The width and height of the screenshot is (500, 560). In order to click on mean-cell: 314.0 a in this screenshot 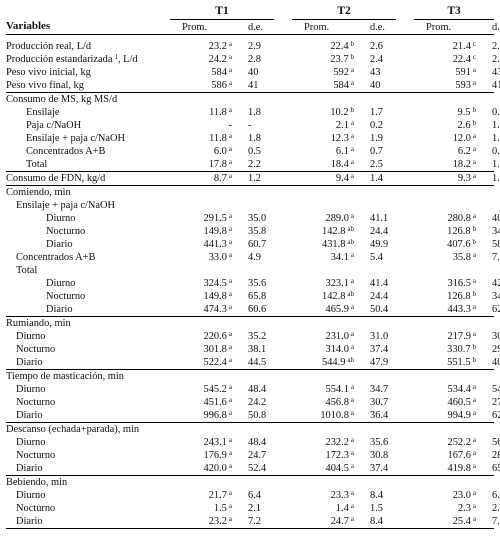, I will do `click(324, 349)`.